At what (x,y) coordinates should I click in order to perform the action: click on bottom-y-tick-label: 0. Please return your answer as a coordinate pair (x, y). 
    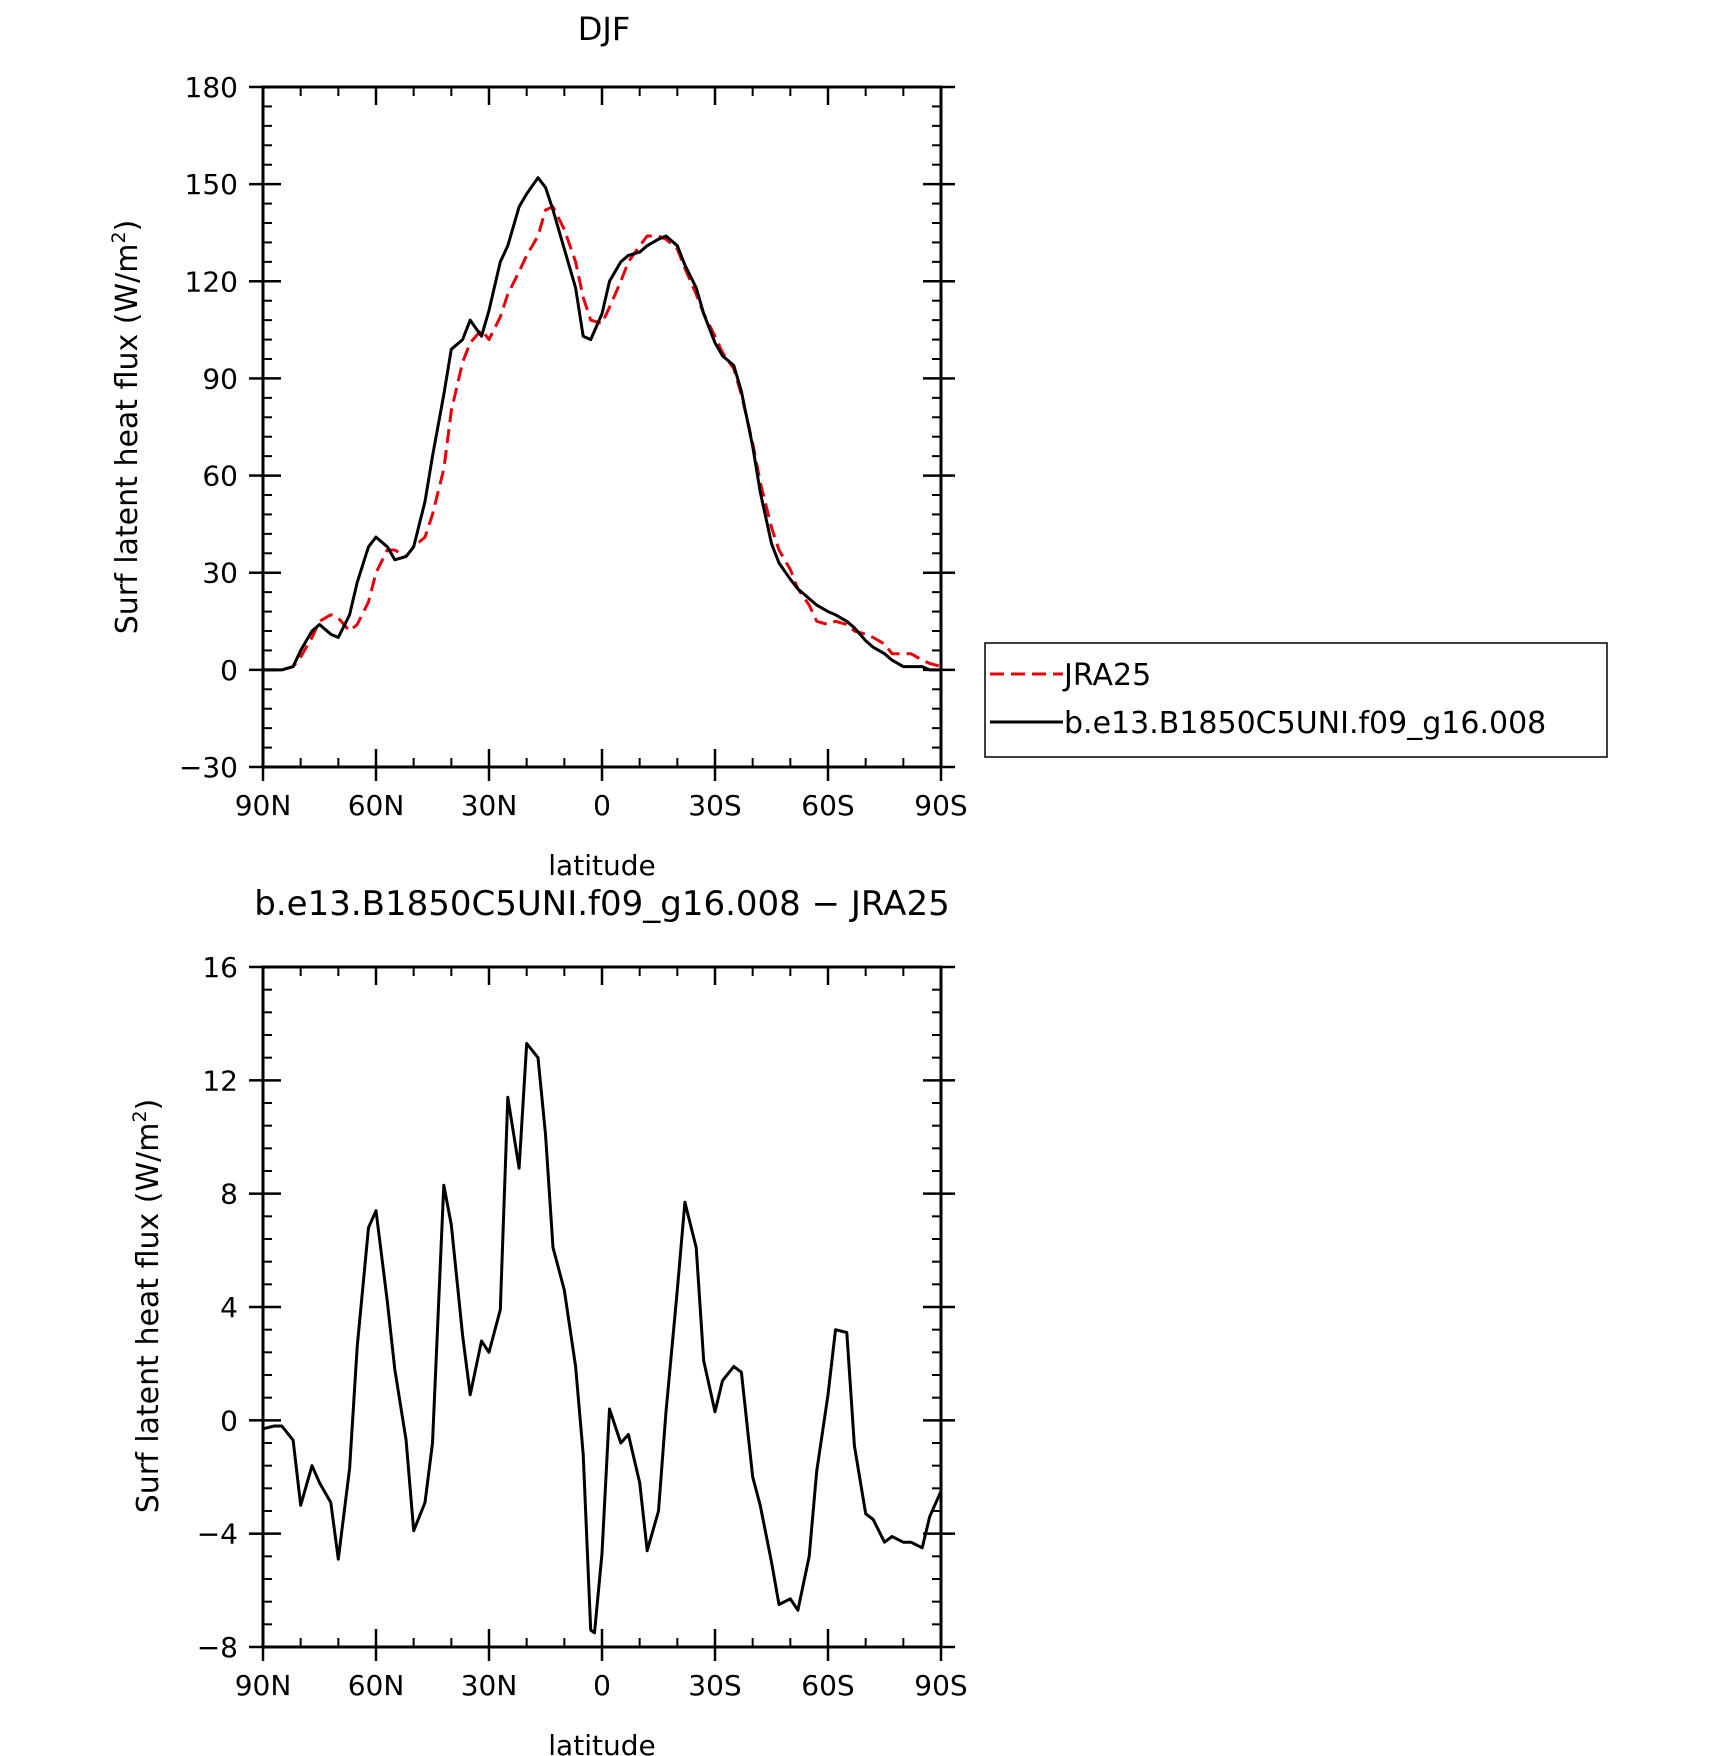
    Looking at the image, I should click on (229, 1420).